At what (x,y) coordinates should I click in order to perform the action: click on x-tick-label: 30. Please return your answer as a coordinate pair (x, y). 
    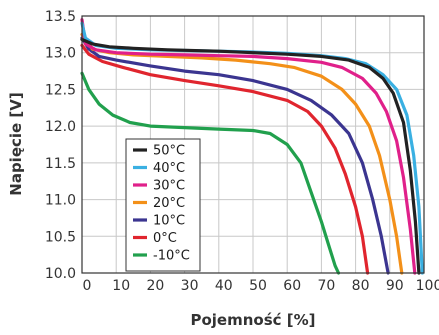
    Looking at the image, I should click on (190, 286).